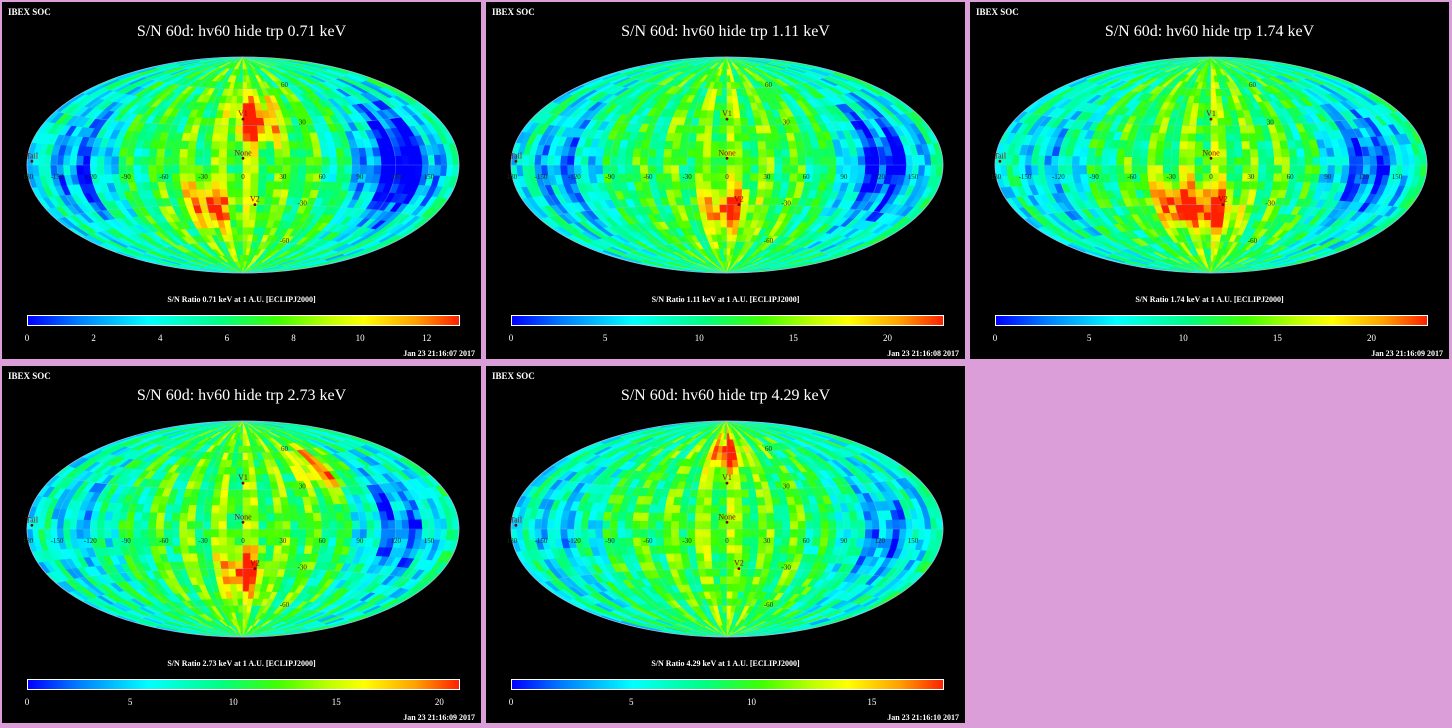 This screenshot has height=728, width=1452. What do you see at coordinates (888, 338) in the screenshot?
I see `colorbar-tick: 20` at bounding box center [888, 338].